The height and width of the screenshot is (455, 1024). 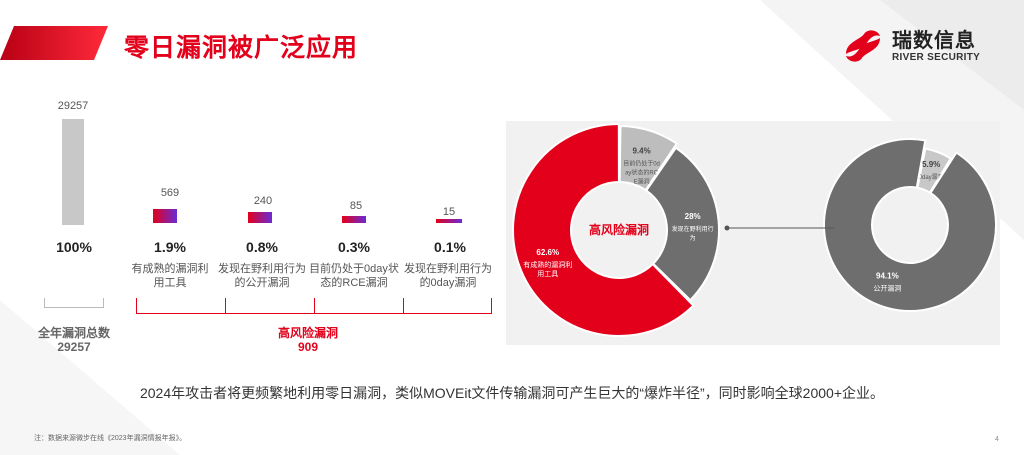 What do you see at coordinates (931, 164) in the screenshot?
I see `slice-value-label: 5.9%` at bounding box center [931, 164].